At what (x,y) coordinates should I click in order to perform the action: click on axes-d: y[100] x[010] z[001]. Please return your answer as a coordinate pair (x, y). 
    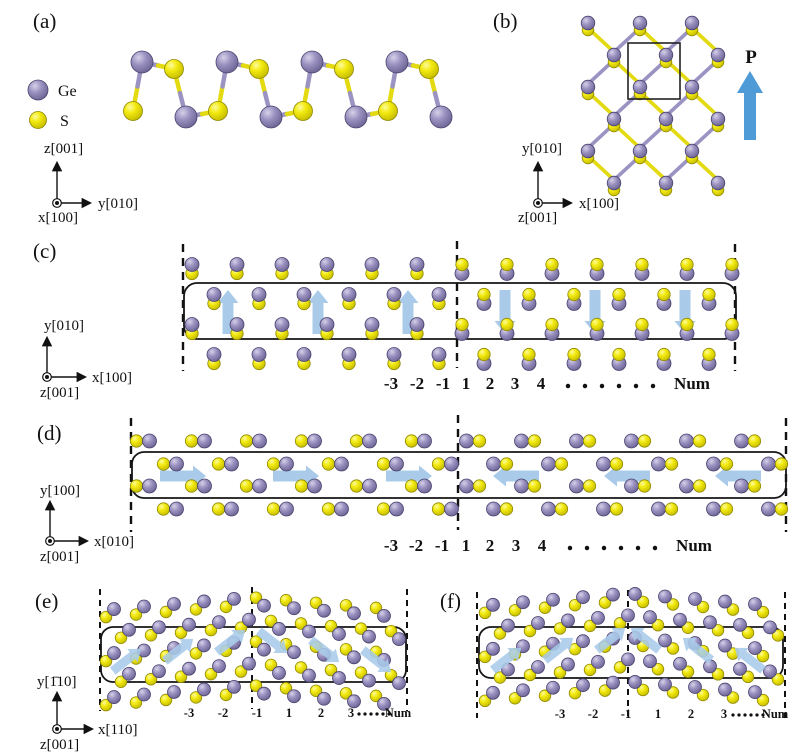
    Looking at the image, I should click on (87, 524).